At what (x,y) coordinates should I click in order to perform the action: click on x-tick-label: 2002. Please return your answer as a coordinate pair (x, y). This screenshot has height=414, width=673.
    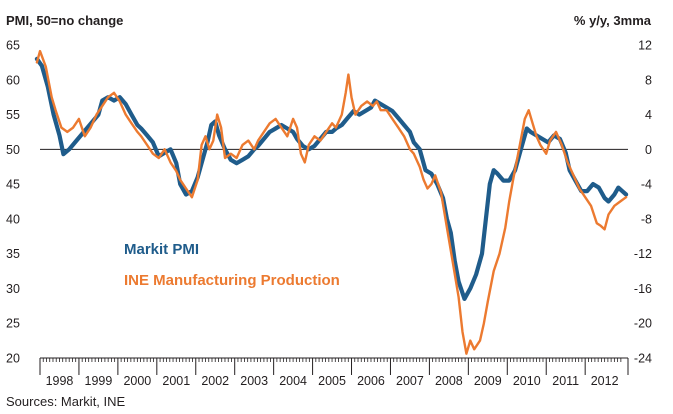
    Looking at the image, I should click on (215, 381).